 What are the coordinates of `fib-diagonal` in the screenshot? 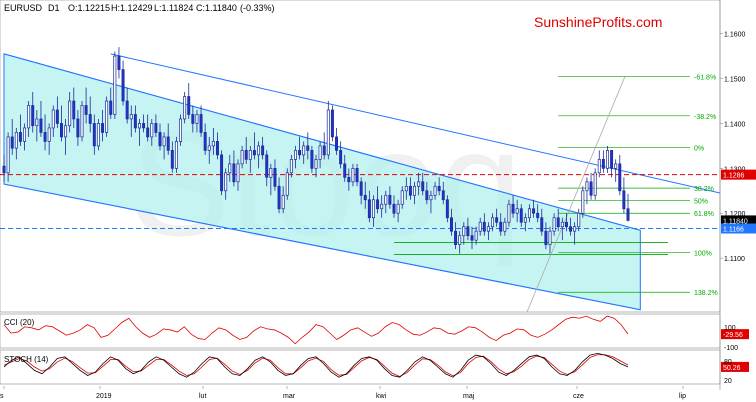 It's located at (576, 194).